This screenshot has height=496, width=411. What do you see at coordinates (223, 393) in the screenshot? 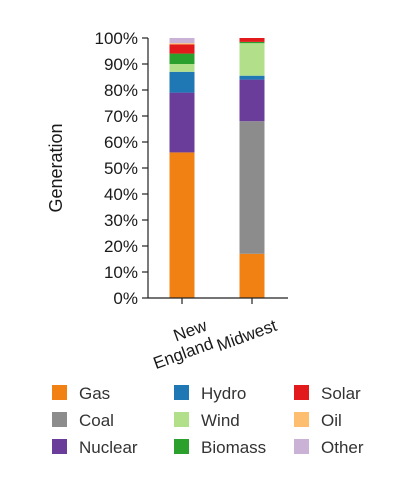
I see `legend-label: Hydro` at bounding box center [223, 393].